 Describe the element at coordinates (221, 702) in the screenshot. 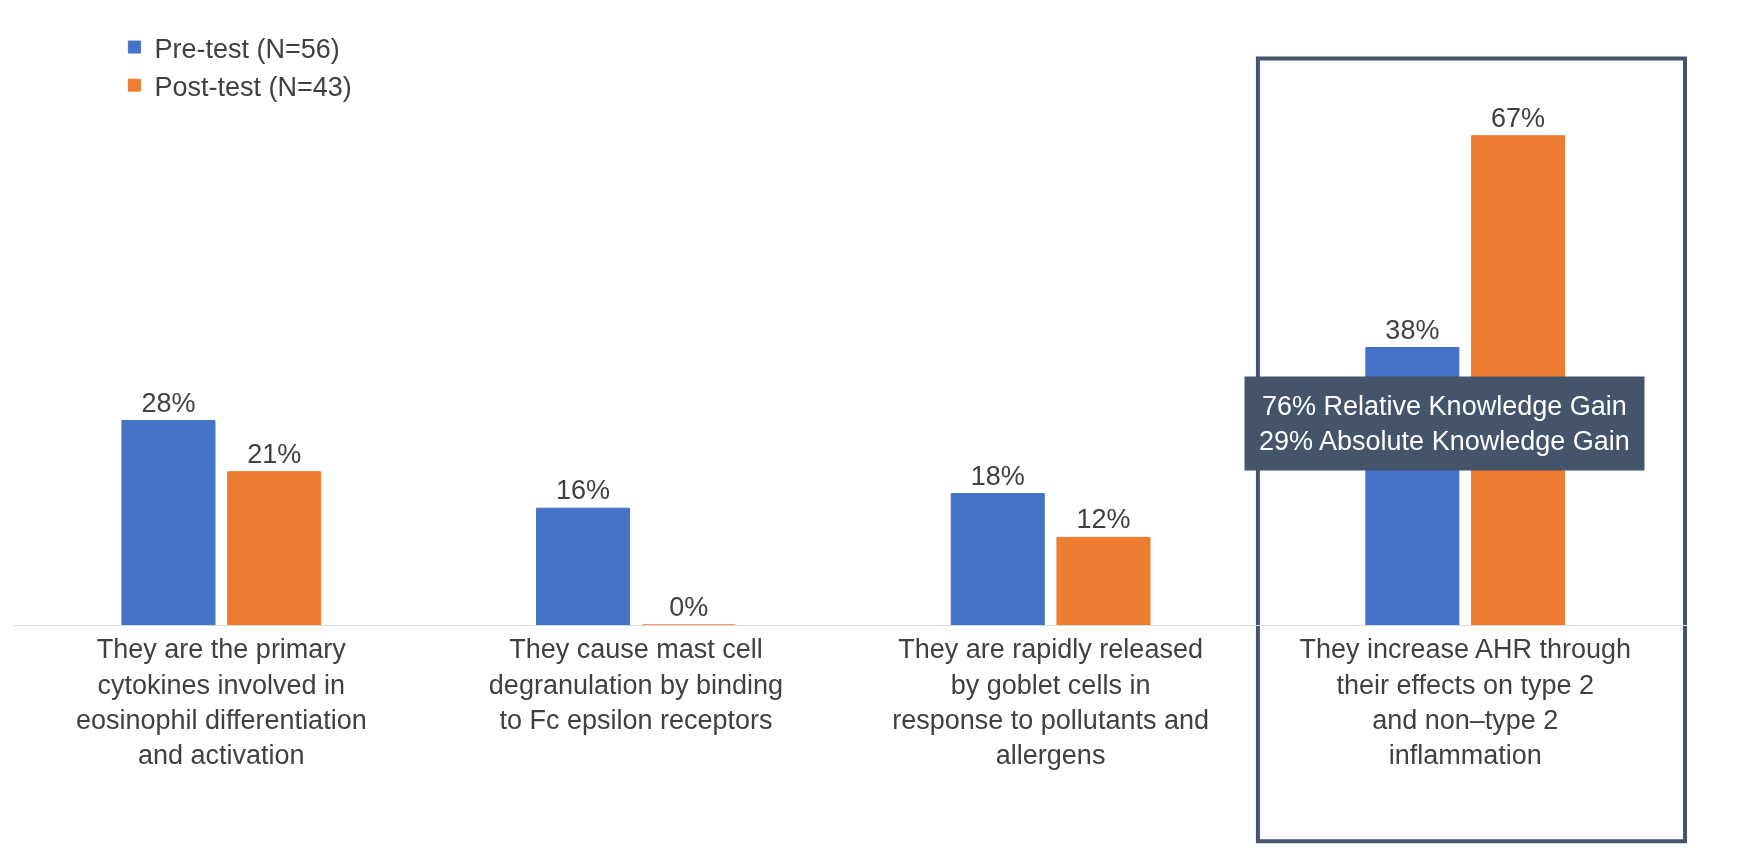

I see `x-tick-label: They are the primary cytokines involved in eosinophil differentiation and activation` at that location.